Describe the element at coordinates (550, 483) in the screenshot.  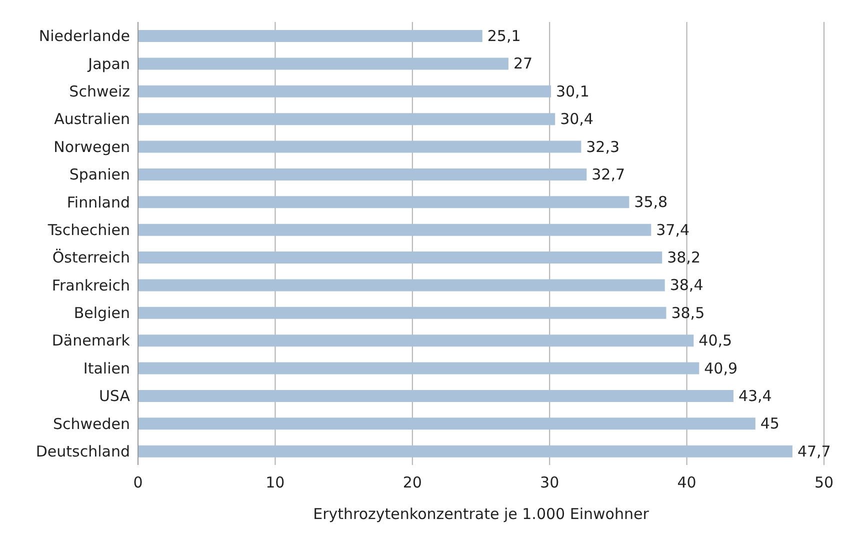
I see `x-tick-label: 30` at that location.